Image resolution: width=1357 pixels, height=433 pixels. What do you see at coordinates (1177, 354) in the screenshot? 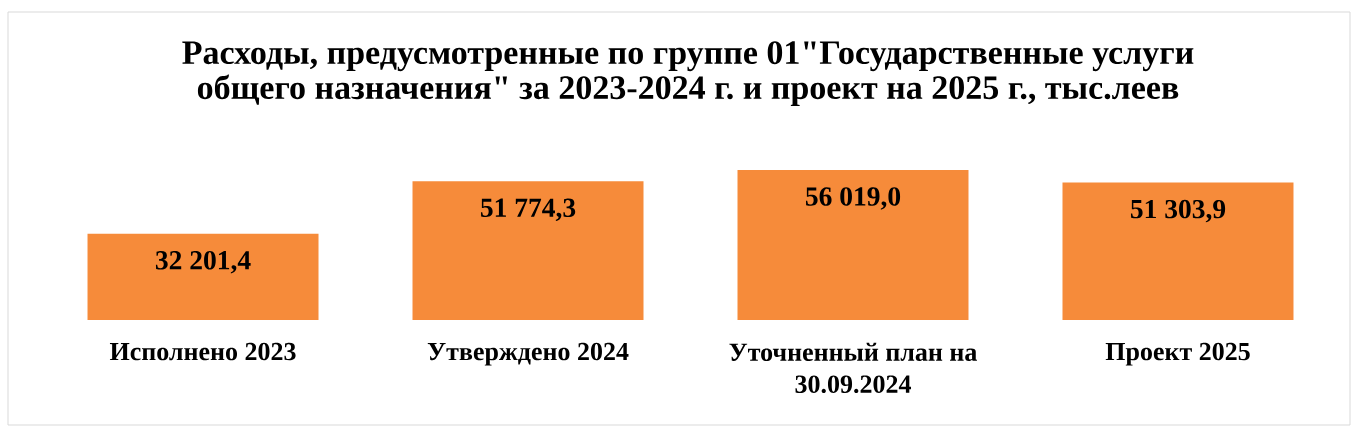
I see `x-tick-label: Проект 2025` at bounding box center [1177, 354].